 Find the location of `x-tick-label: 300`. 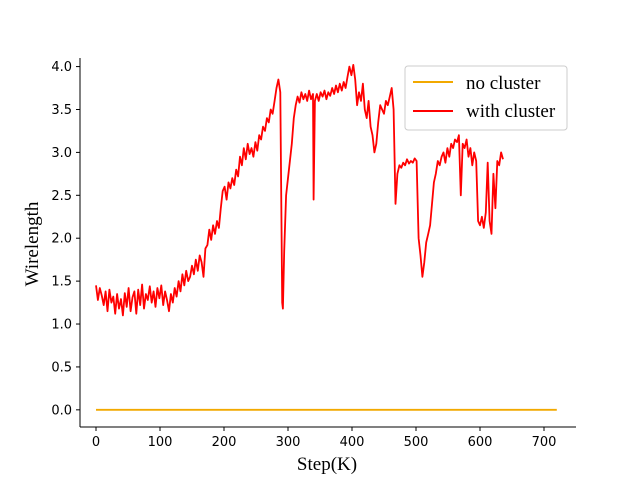

x-tick-label: 300 is located at coordinates (288, 442).